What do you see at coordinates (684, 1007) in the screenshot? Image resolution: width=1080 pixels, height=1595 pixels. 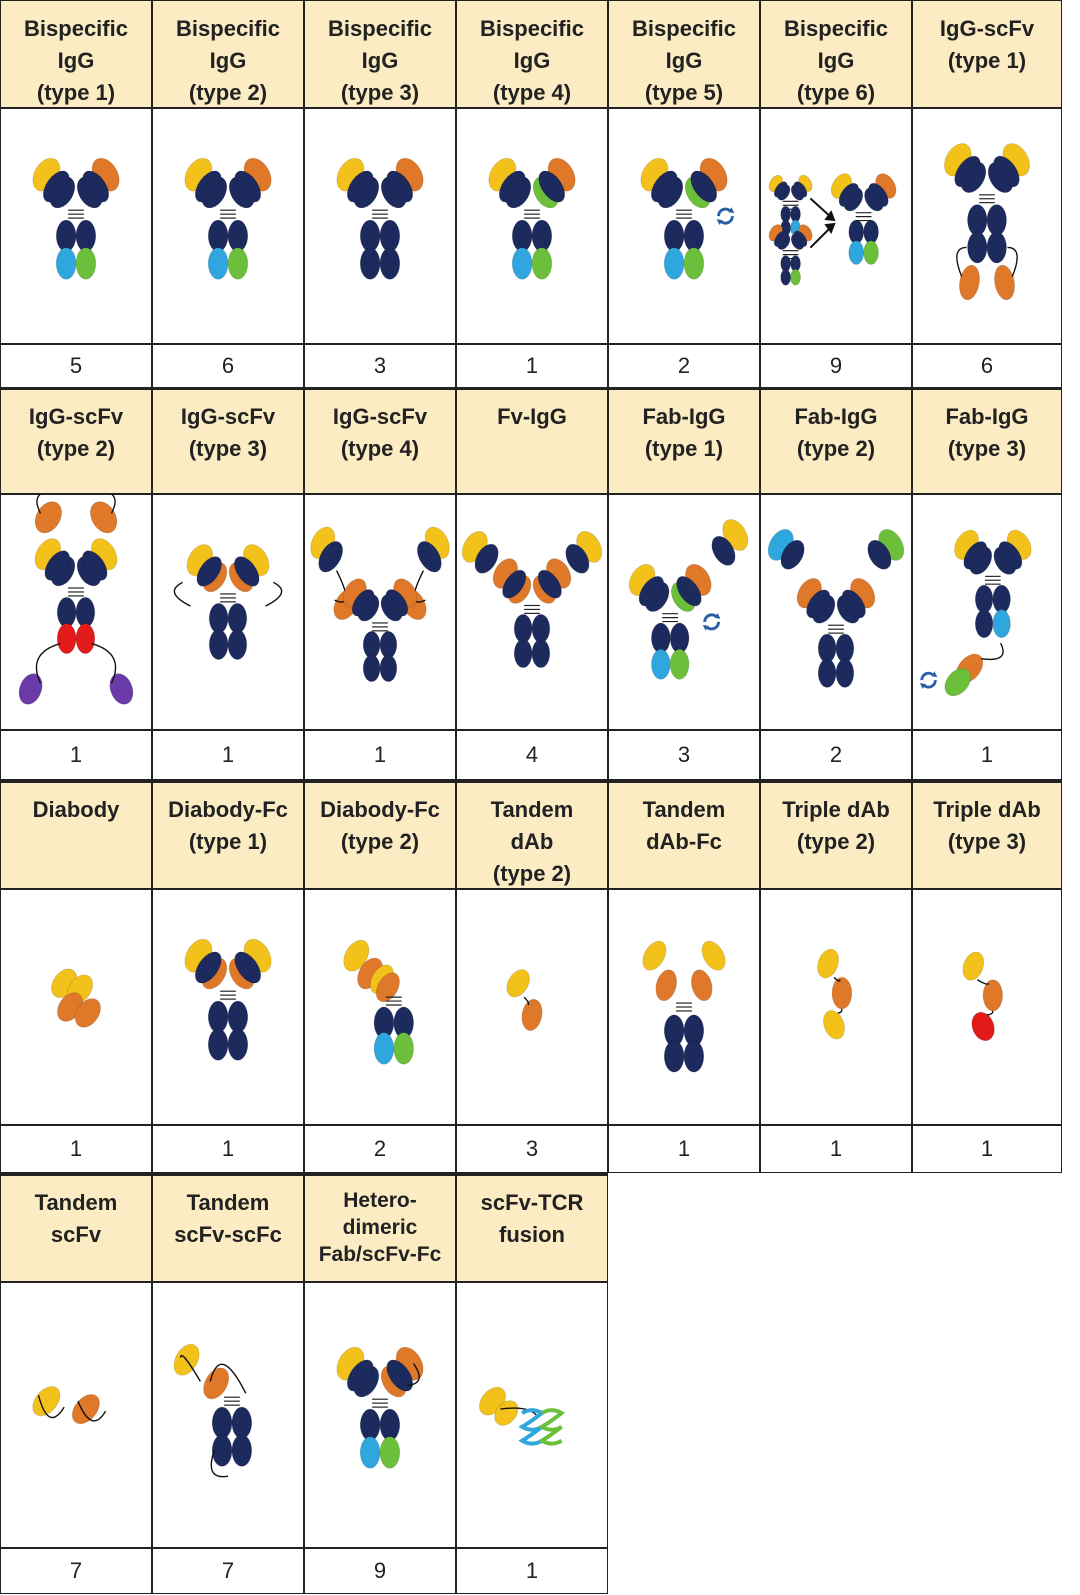 I see `tandem-dab-fc-icon` at bounding box center [684, 1007].